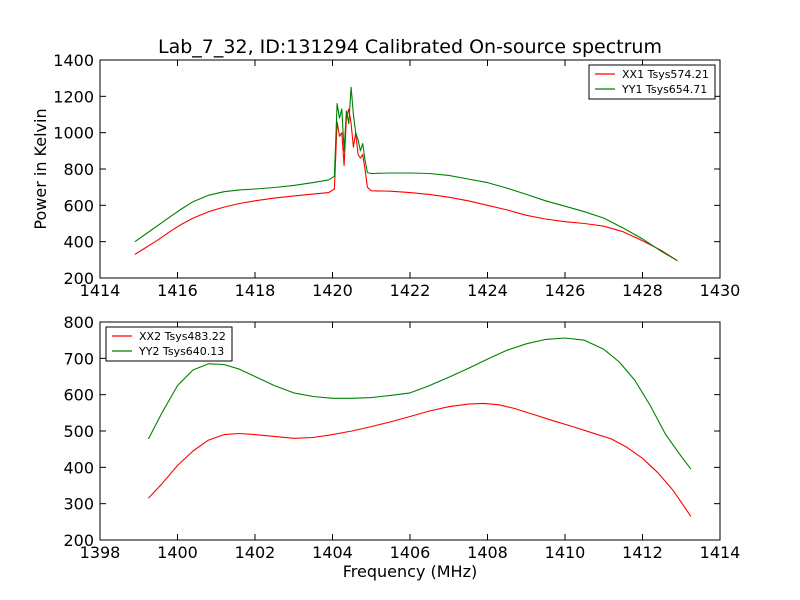 This screenshot has width=800, height=600. Describe the element at coordinates (255, 552) in the screenshot. I see `x-tick-label: 1402` at that location.